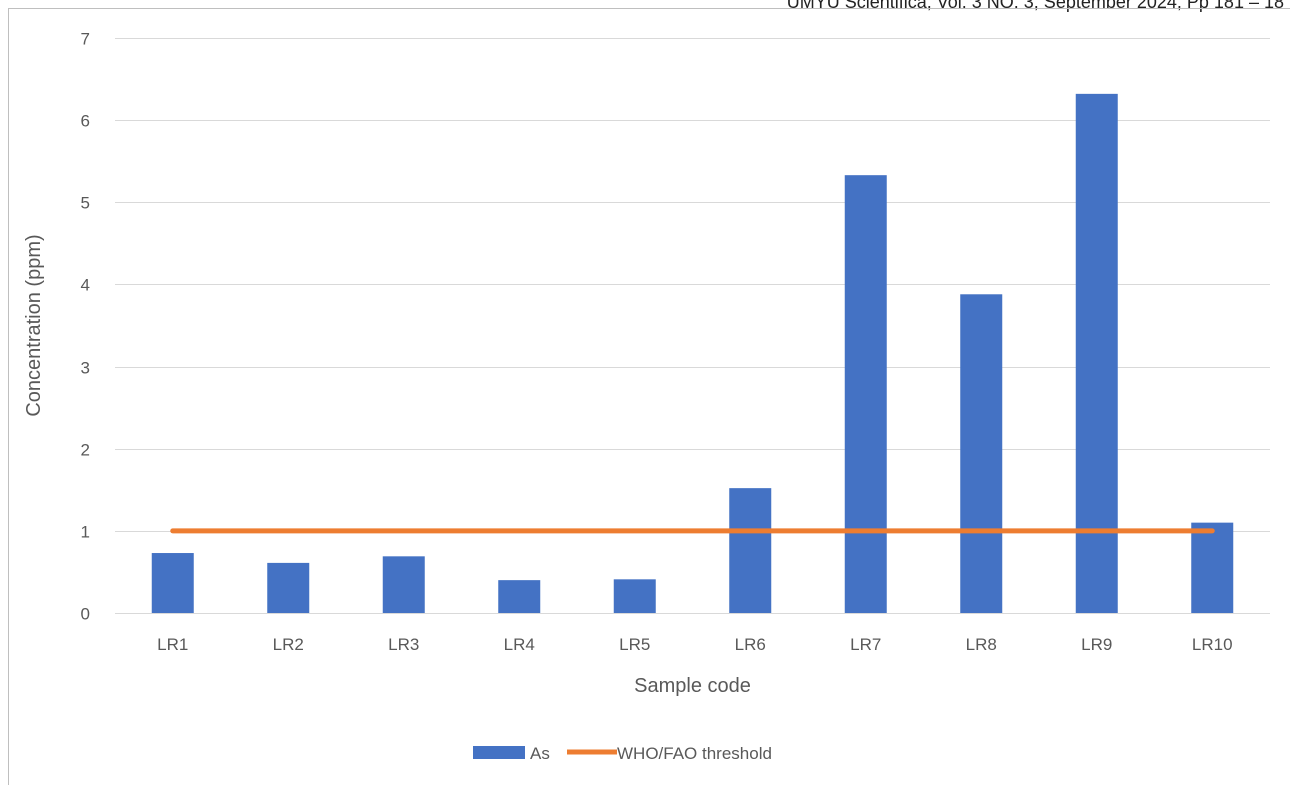 The width and height of the screenshot is (1290, 785). Describe the element at coordinates (1096, 644) in the screenshot. I see `x-tick-label: LR9` at that location.